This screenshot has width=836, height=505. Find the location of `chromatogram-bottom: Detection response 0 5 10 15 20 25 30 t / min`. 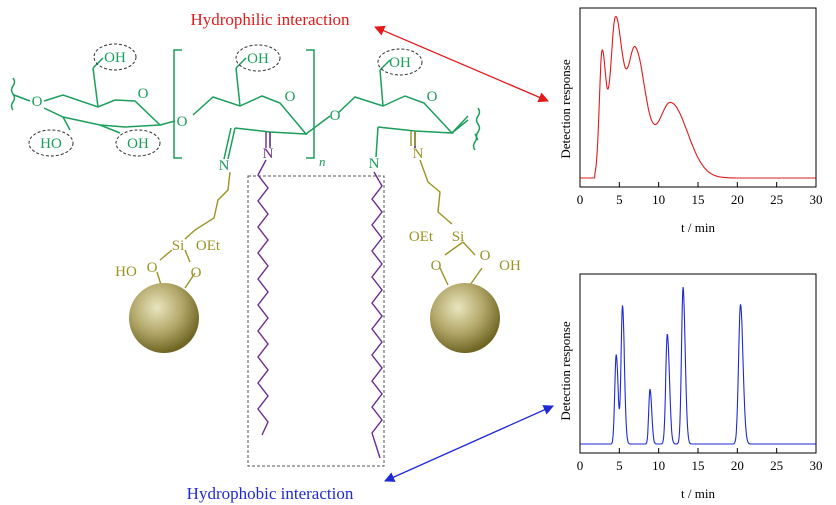

chromatogram-bottom: Detection response 0 5 10 15 20 25 30 t / min is located at coordinates (690, 387).